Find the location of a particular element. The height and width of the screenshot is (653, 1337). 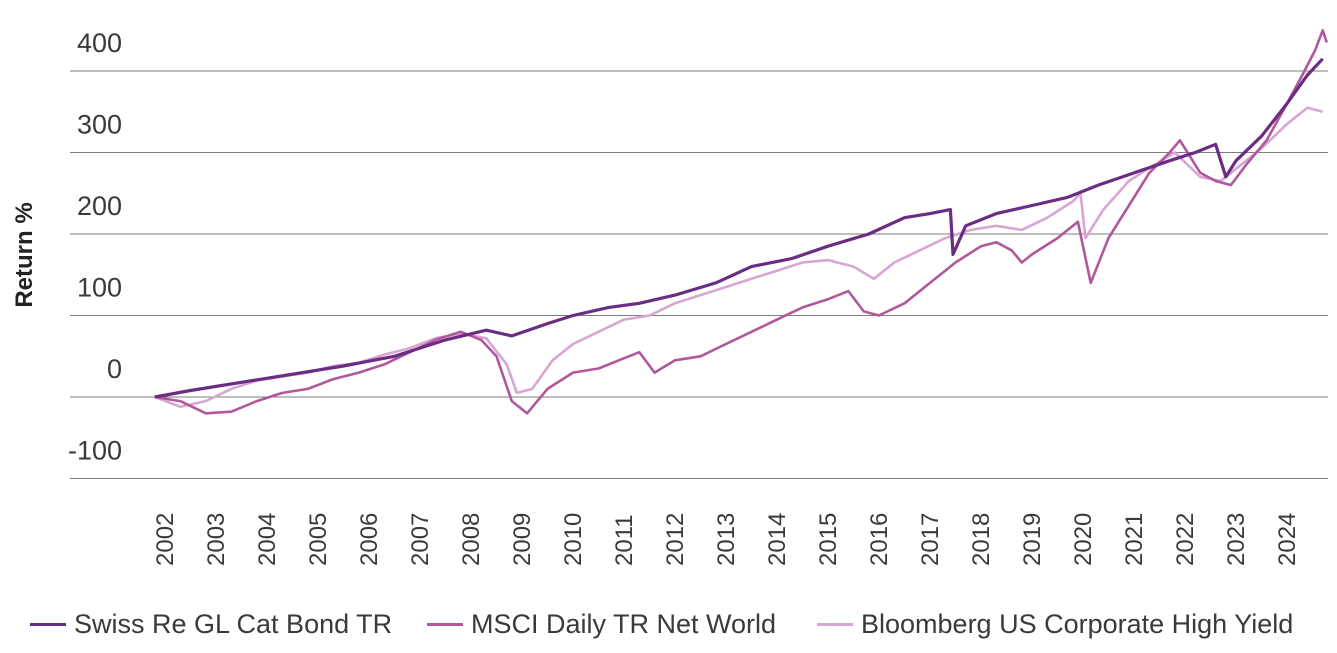

x-tick-label: 2024 is located at coordinates (1287, 539).